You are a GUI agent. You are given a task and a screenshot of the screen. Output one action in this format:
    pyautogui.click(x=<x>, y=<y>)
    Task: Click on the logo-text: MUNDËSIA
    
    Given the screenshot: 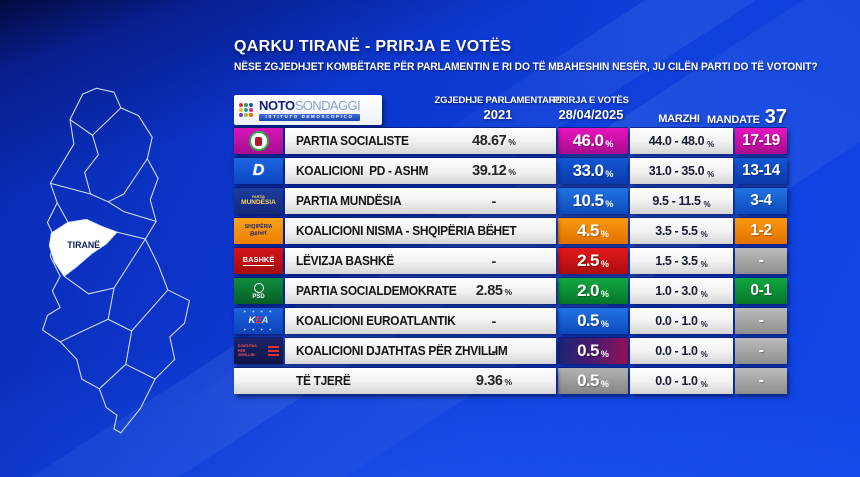 What is the action you would take?
    pyautogui.click(x=258, y=202)
    